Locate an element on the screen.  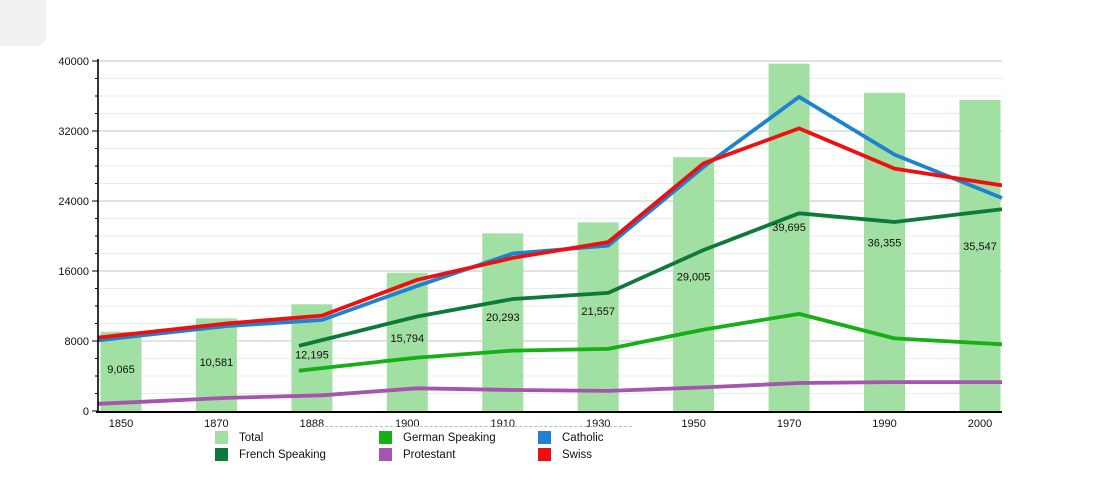
legend-item-swiss: Swiss is located at coordinates (565, 454).